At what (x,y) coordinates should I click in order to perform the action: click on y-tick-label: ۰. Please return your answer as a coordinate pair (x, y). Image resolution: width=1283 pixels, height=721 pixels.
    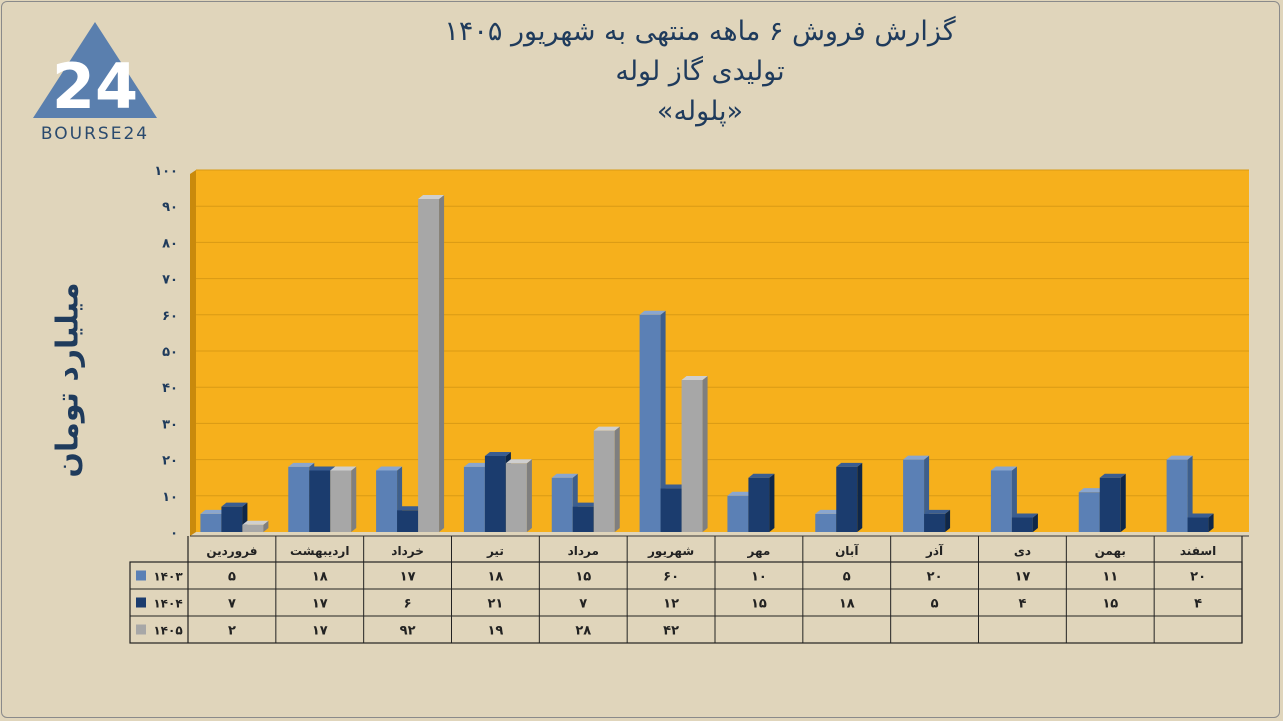
    Looking at the image, I should click on (174, 533).